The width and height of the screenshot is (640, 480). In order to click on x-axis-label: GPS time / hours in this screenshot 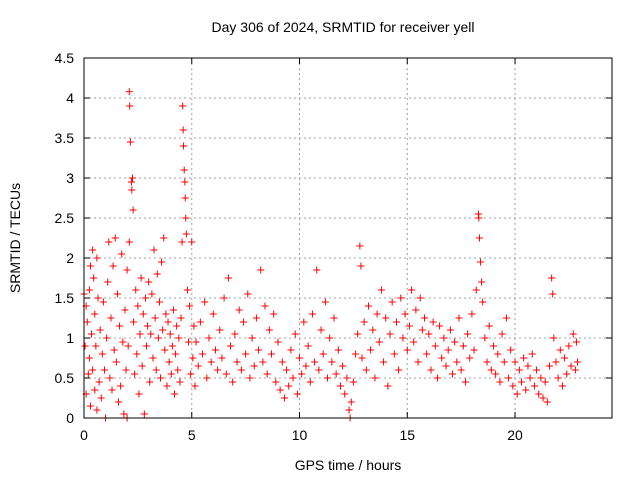, I will do `click(348, 465)`.